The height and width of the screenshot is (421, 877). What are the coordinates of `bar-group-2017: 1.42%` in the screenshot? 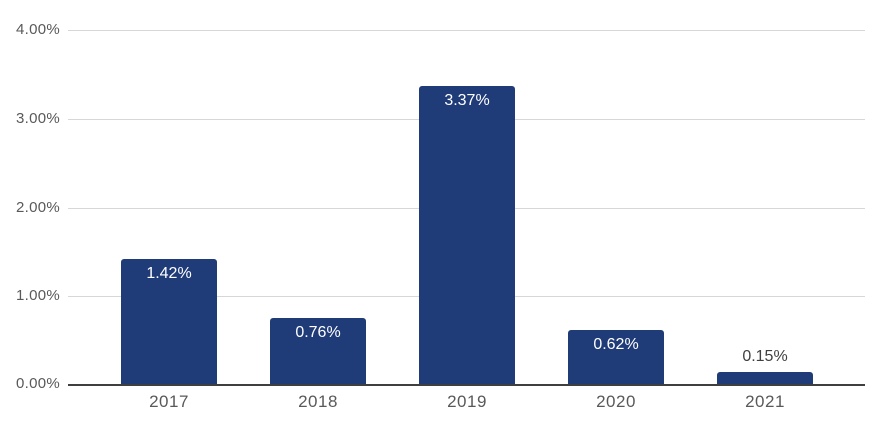 It's located at (169, 207).